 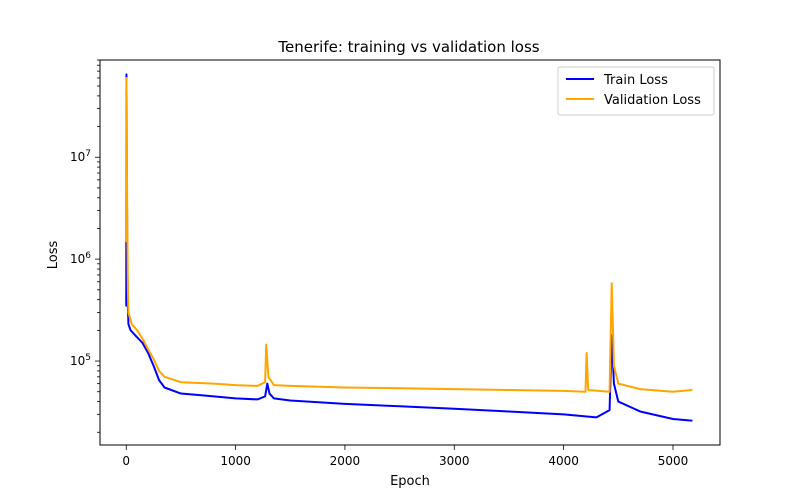 I want to click on legend: Train Loss Validation Loss, so click(x=636, y=91).